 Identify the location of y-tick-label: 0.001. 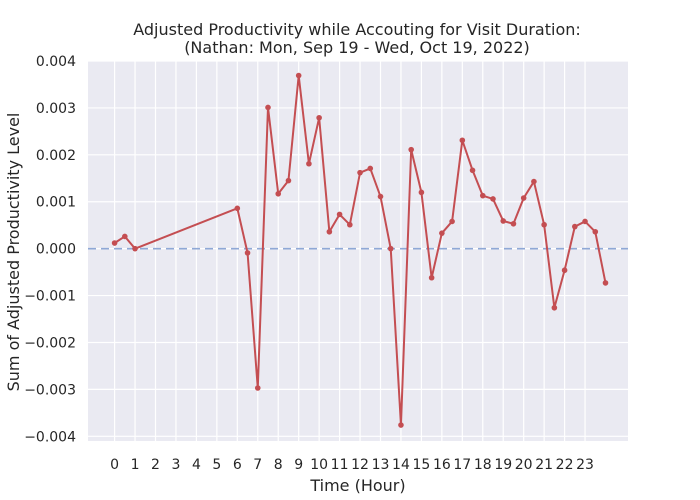
(56, 203).